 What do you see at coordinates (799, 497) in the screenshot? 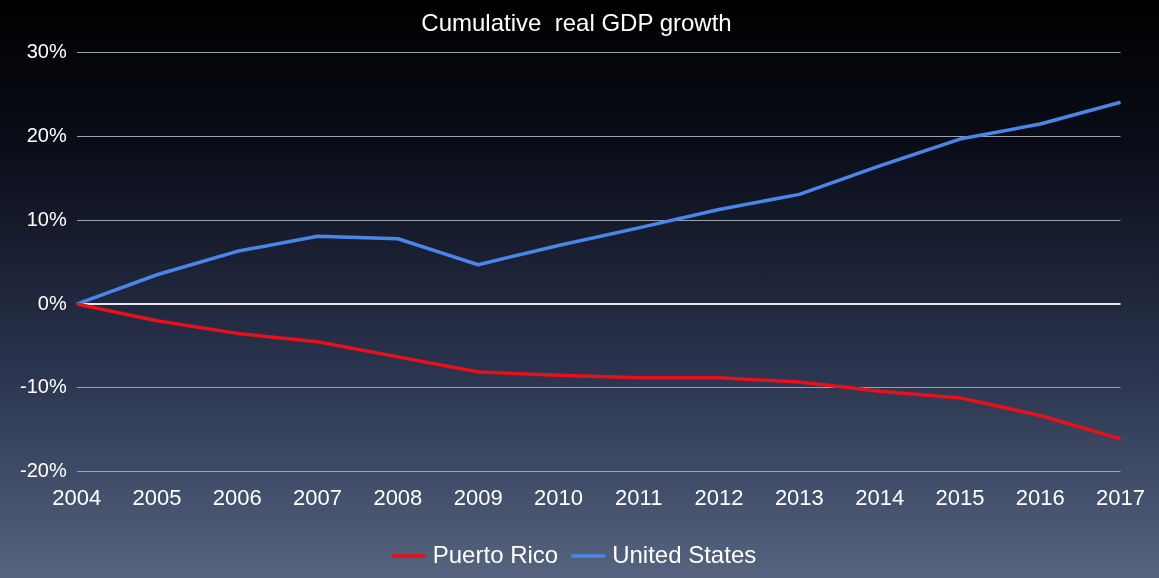
I see `x-tick-label: 2013` at bounding box center [799, 497].